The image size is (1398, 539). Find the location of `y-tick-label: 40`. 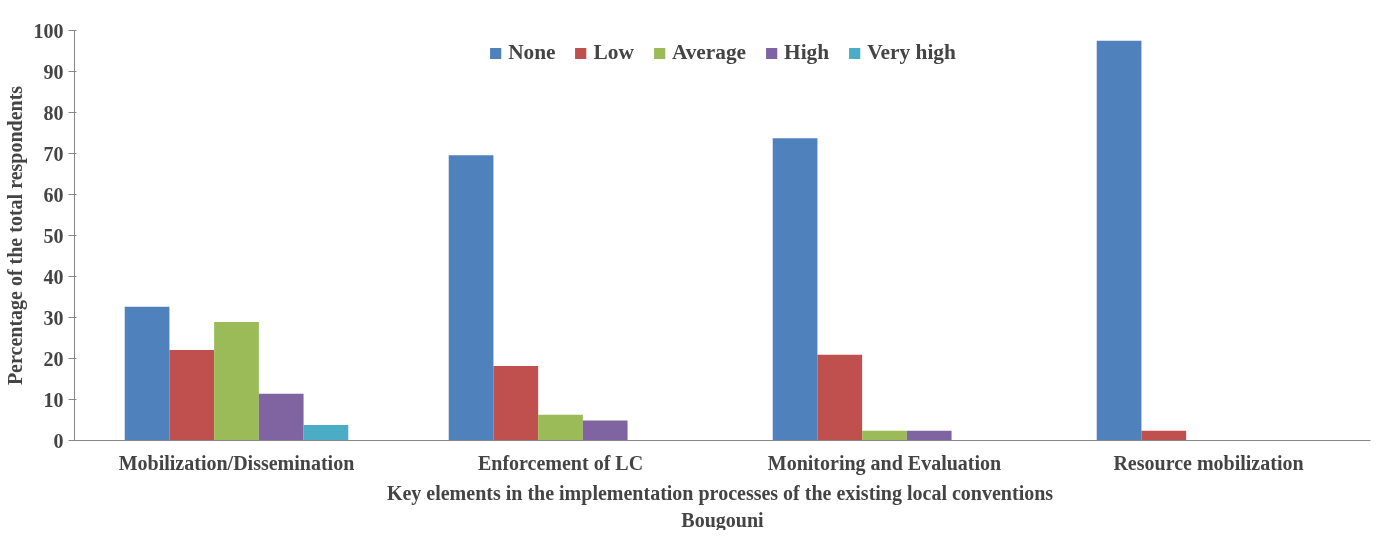

y-tick-label: 40 is located at coordinates (53, 276).